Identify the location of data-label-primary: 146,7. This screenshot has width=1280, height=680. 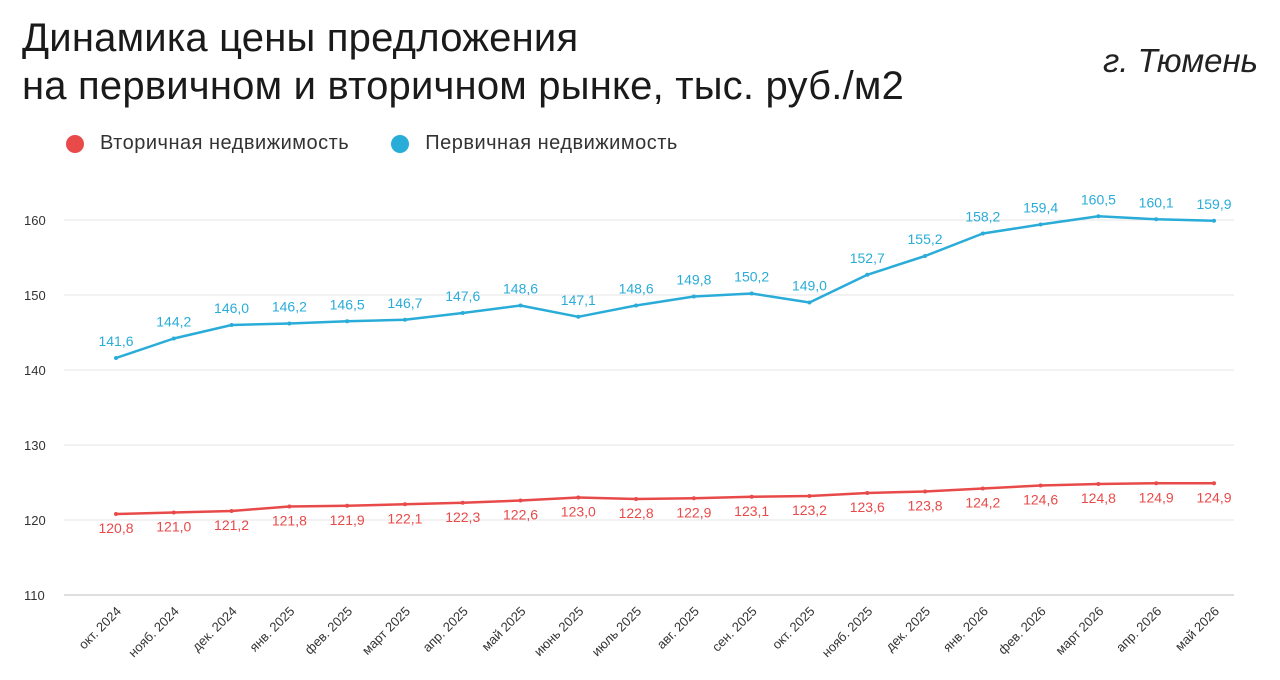
(404, 303).